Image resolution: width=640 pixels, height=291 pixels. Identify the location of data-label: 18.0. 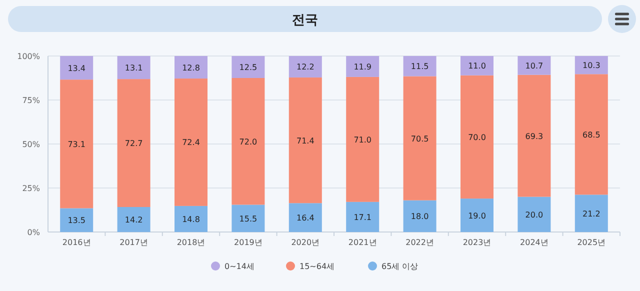
(419, 217).